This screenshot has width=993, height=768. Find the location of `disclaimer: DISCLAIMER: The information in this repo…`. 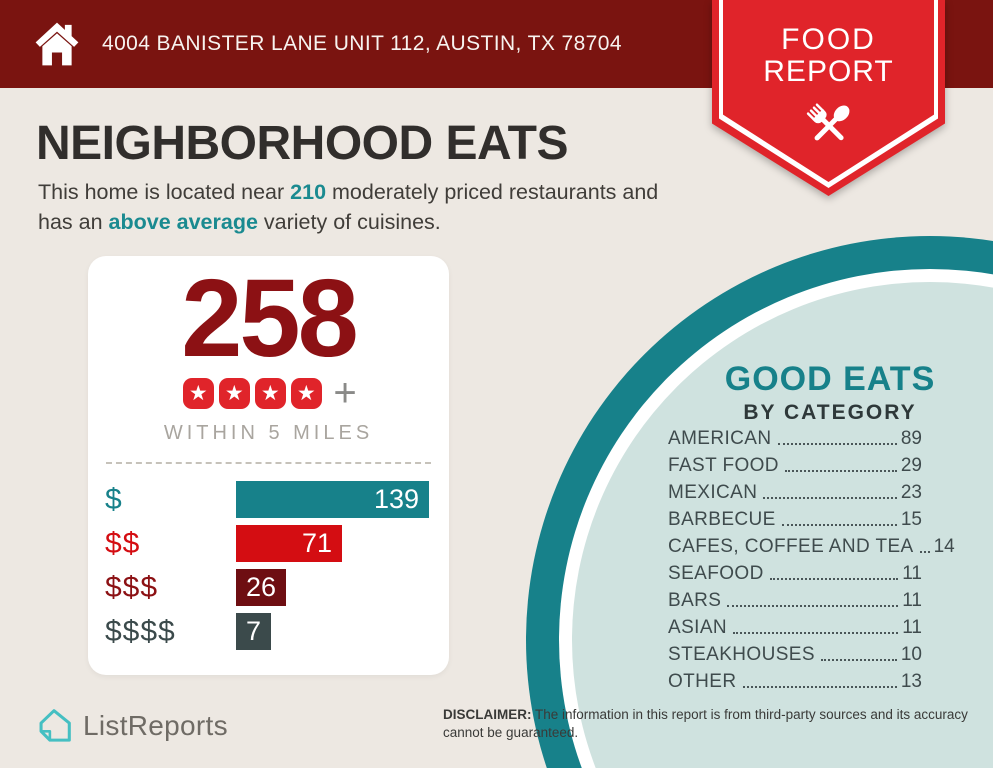

disclaimer: DISCLAIMER: The information in this repo… is located at coordinates (718, 724).